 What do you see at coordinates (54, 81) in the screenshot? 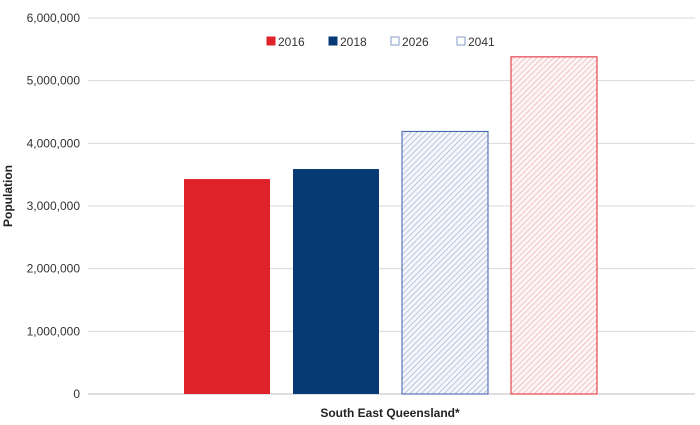
I see `y-tick-label: 5,000,000` at bounding box center [54, 81].